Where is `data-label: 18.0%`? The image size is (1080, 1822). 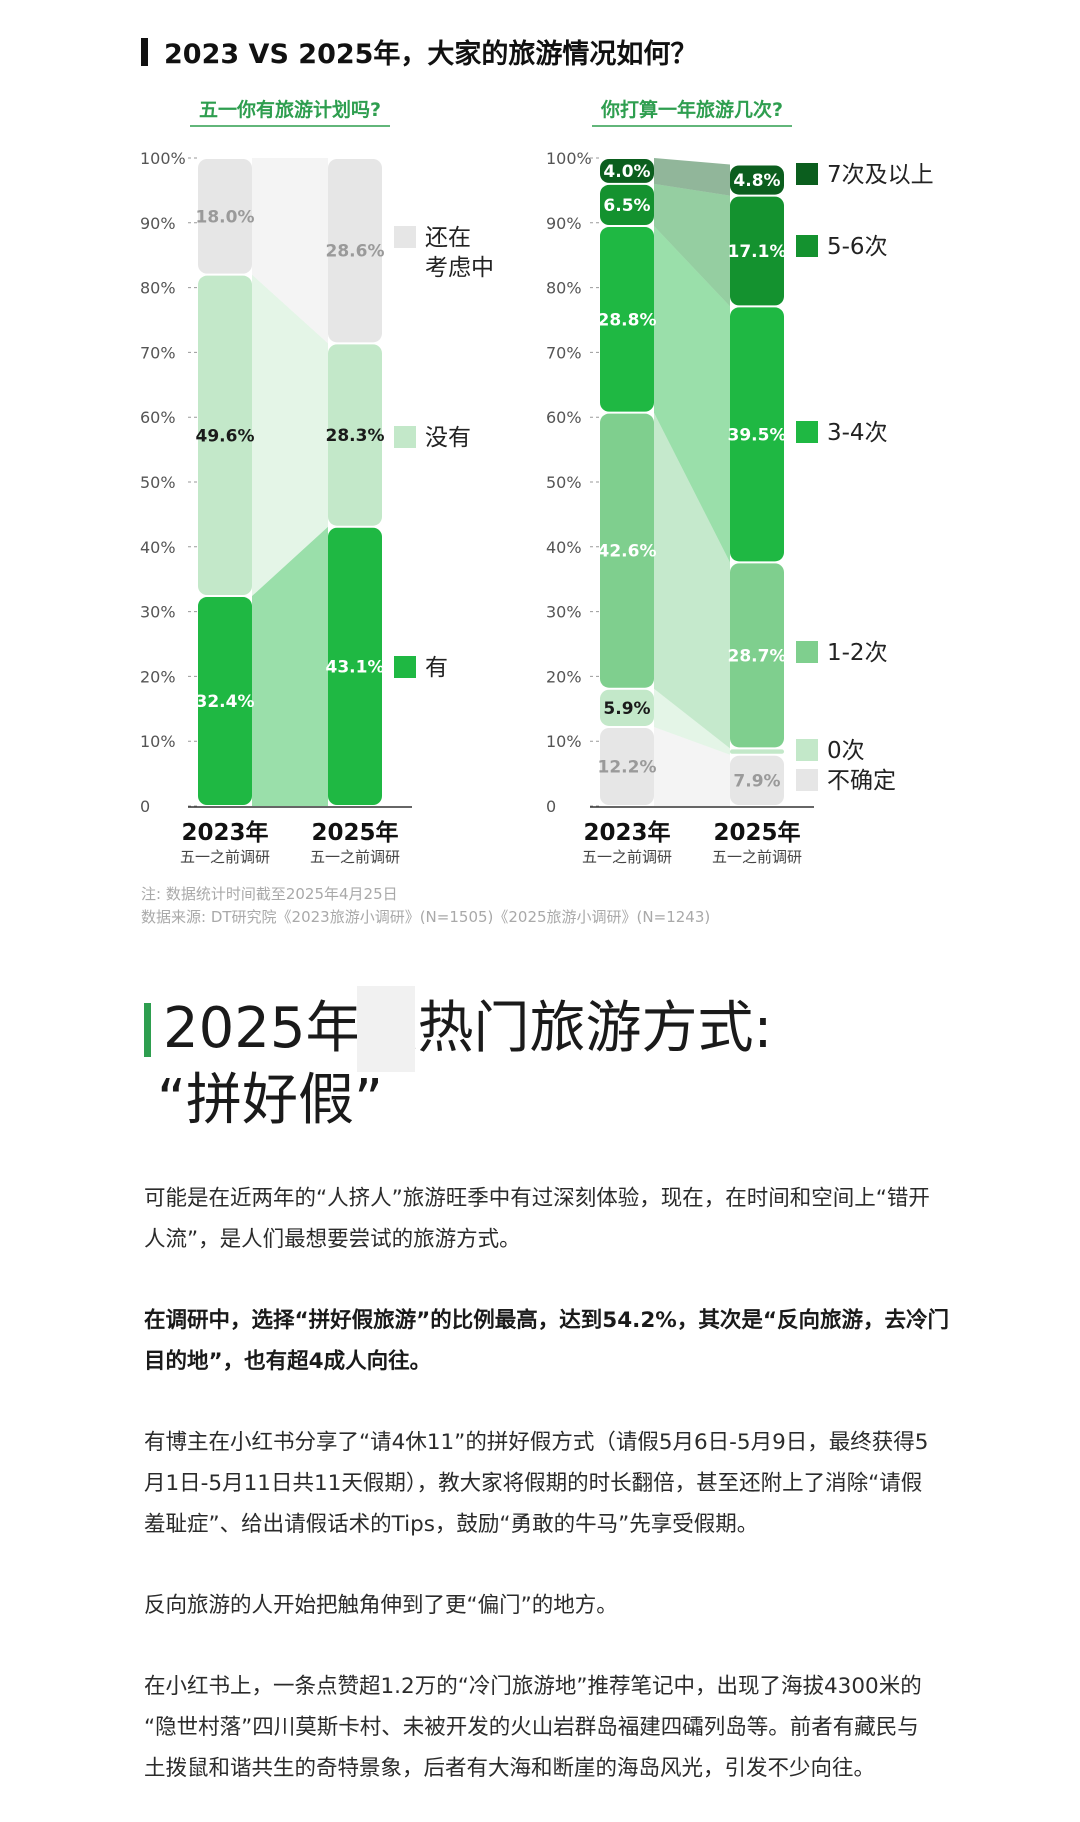
data-label: 18.0% is located at coordinates (225, 217).